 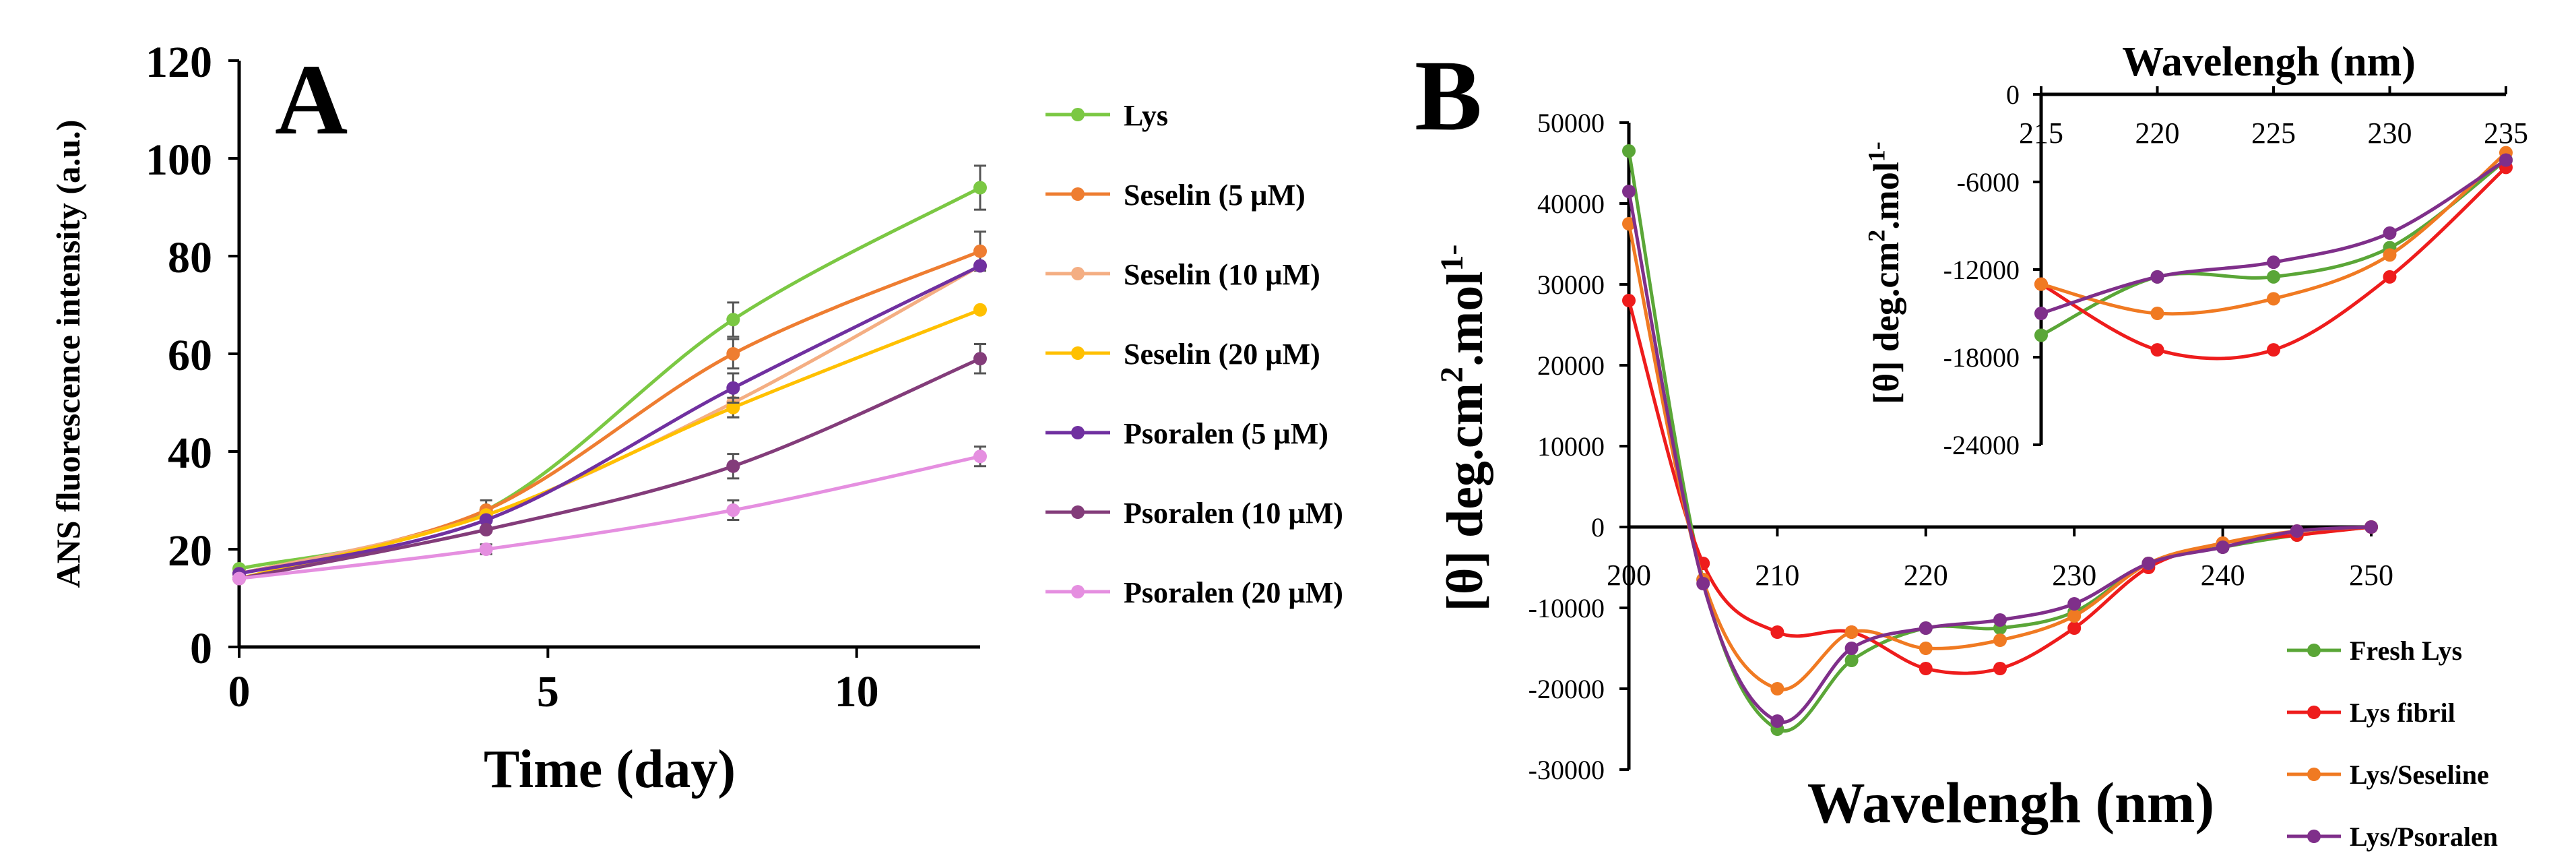 I want to click on legend-entry: Seselin (20 µM), so click(x=1222, y=354).